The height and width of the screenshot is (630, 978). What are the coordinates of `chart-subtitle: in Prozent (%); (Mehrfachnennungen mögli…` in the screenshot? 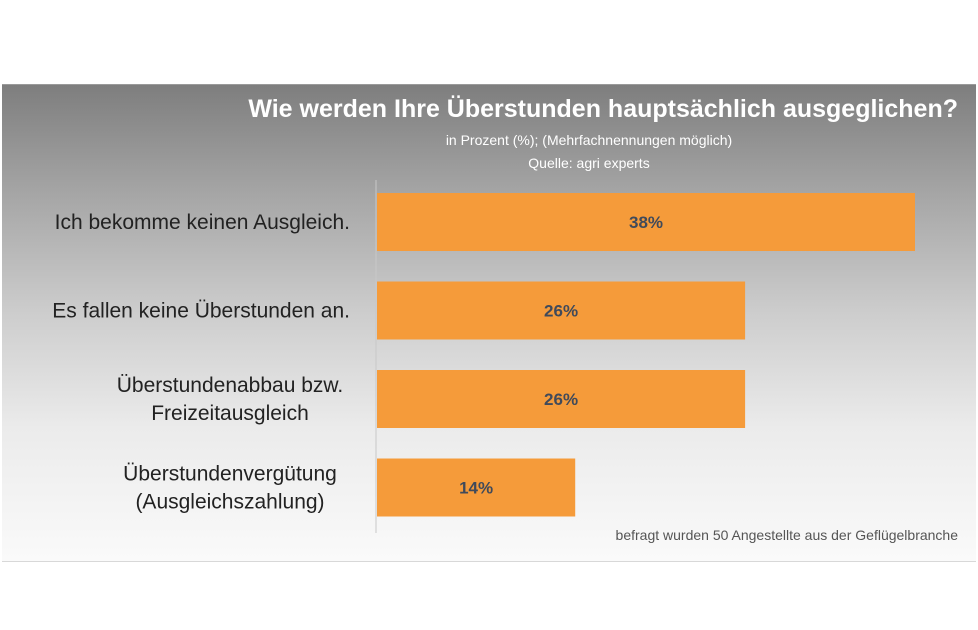 It's located at (589, 140).